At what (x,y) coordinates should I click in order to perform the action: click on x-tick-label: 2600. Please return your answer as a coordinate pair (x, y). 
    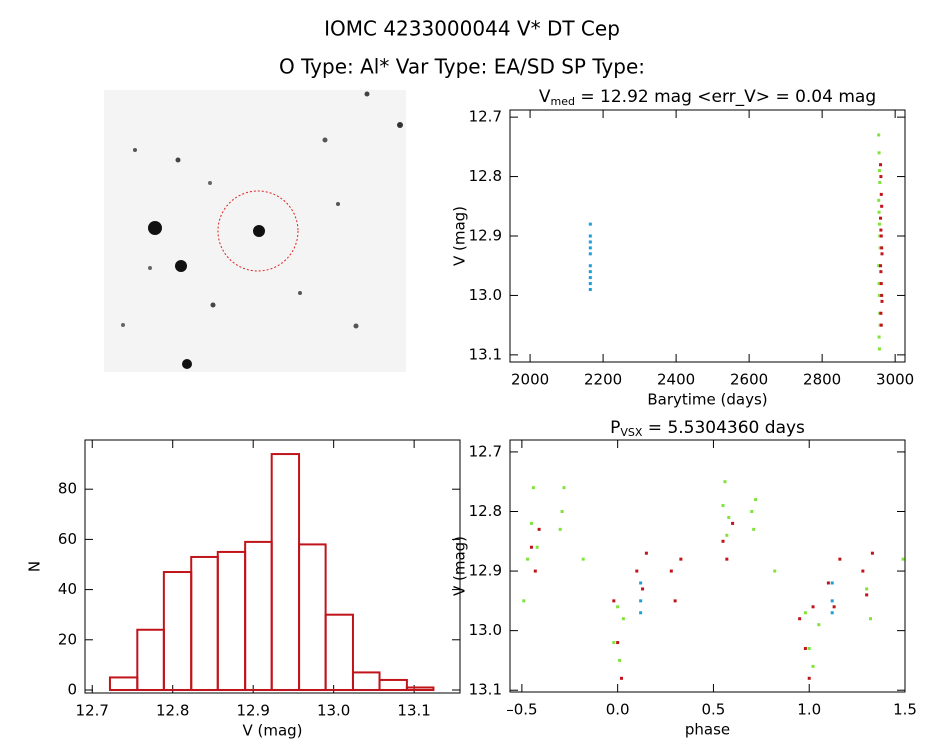
    Looking at the image, I should click on (749, 380).